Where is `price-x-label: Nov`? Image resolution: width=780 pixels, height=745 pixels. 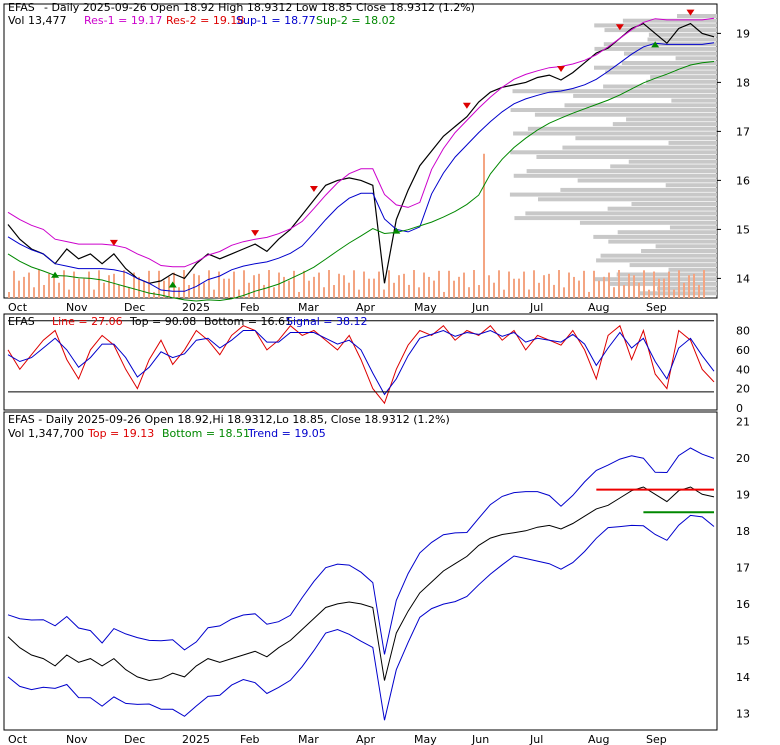
price-x-label: Nov is located at coordinates (77, 307).